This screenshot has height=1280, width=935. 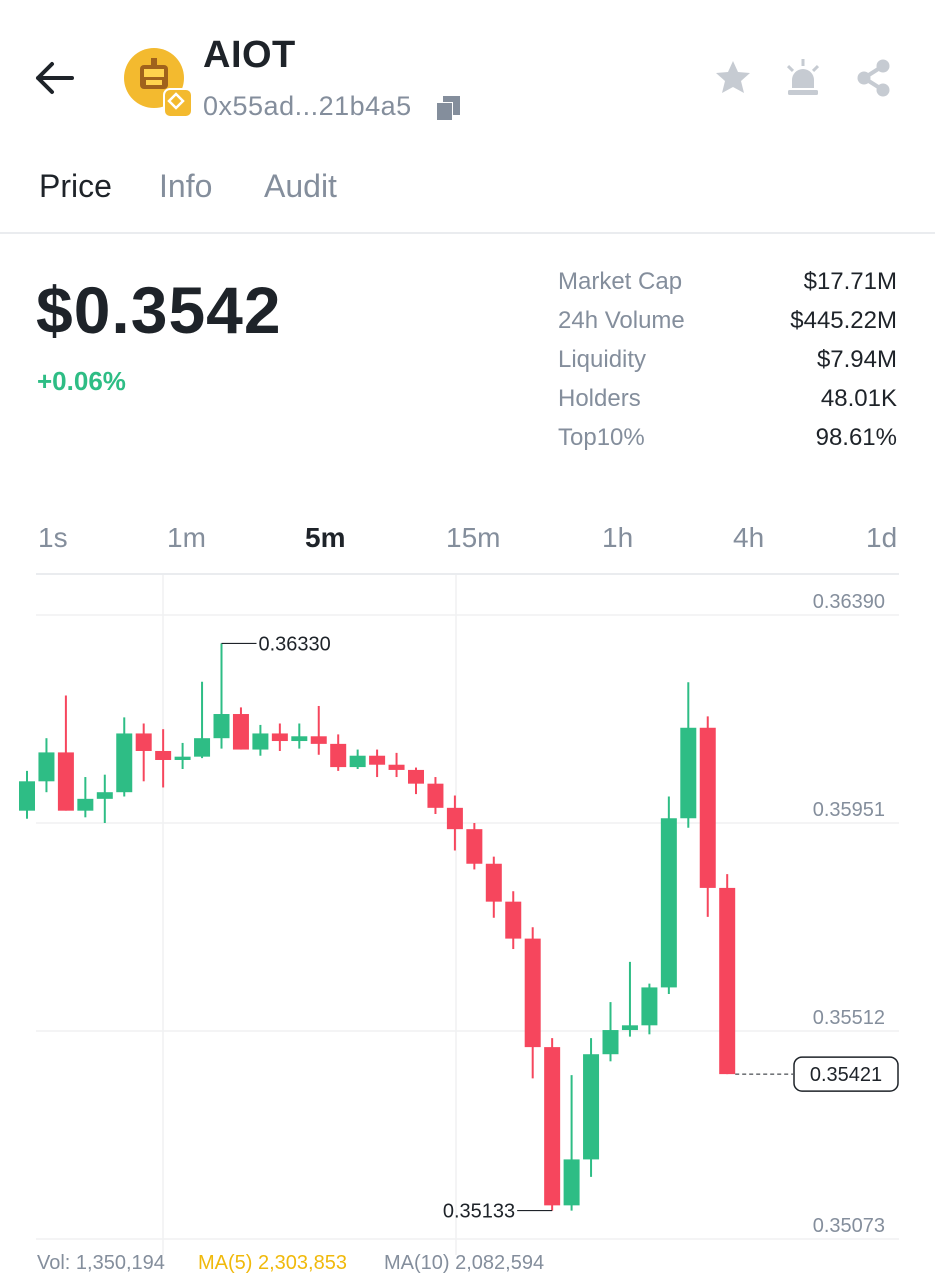 I want to click on tab-info: Info, so click(x=186, y=186).